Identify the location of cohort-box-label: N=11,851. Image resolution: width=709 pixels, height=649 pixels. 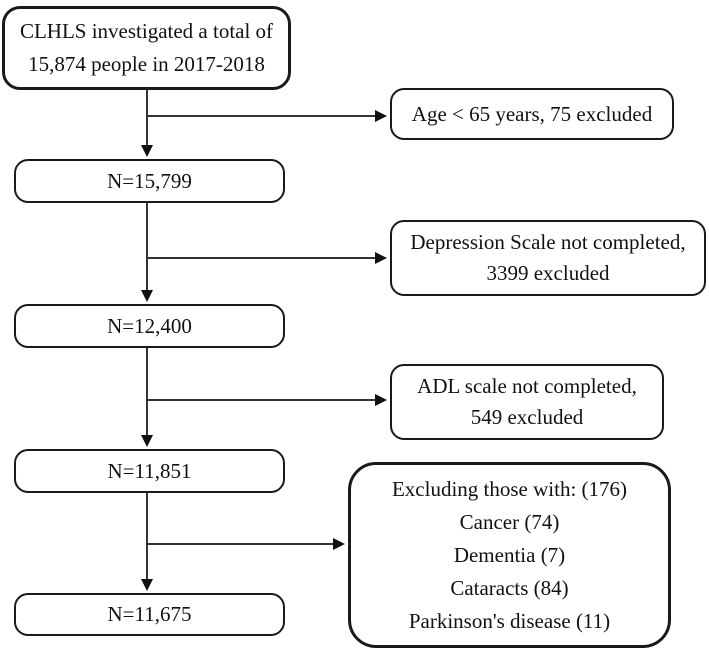
(149, 470).